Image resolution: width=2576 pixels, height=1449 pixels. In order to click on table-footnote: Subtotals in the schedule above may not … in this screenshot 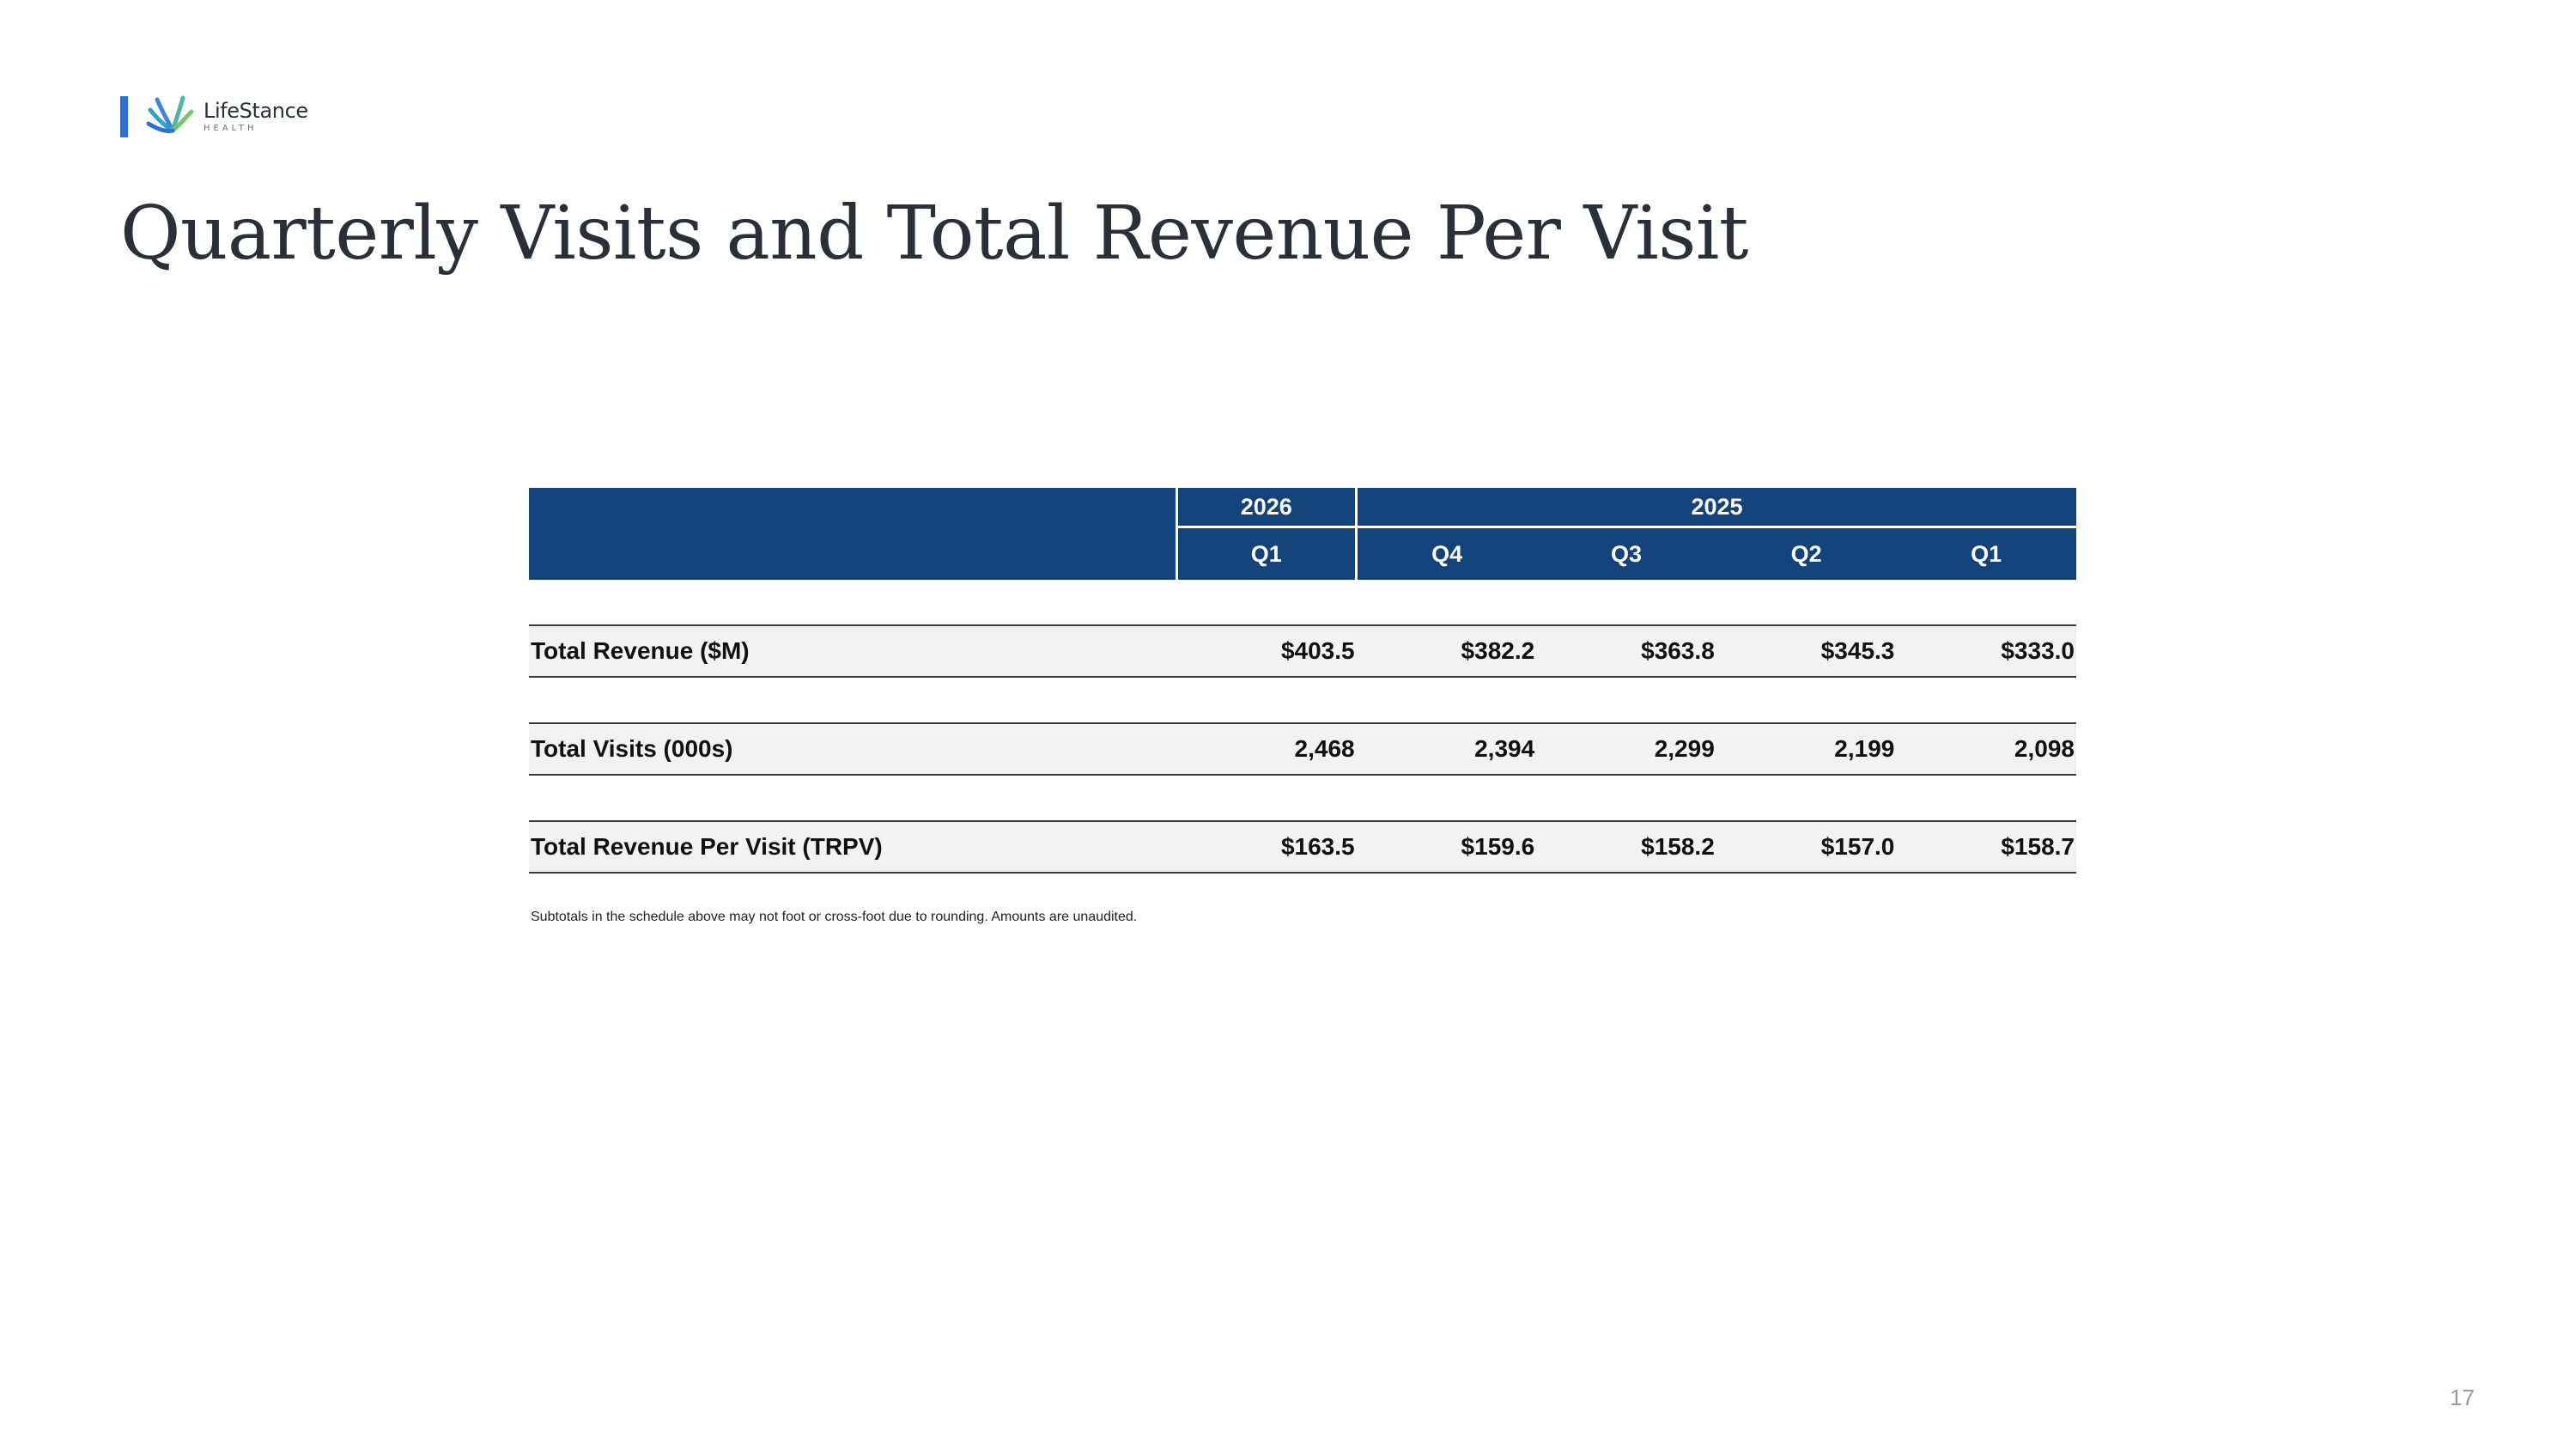, I will do `click(834, 917)`.